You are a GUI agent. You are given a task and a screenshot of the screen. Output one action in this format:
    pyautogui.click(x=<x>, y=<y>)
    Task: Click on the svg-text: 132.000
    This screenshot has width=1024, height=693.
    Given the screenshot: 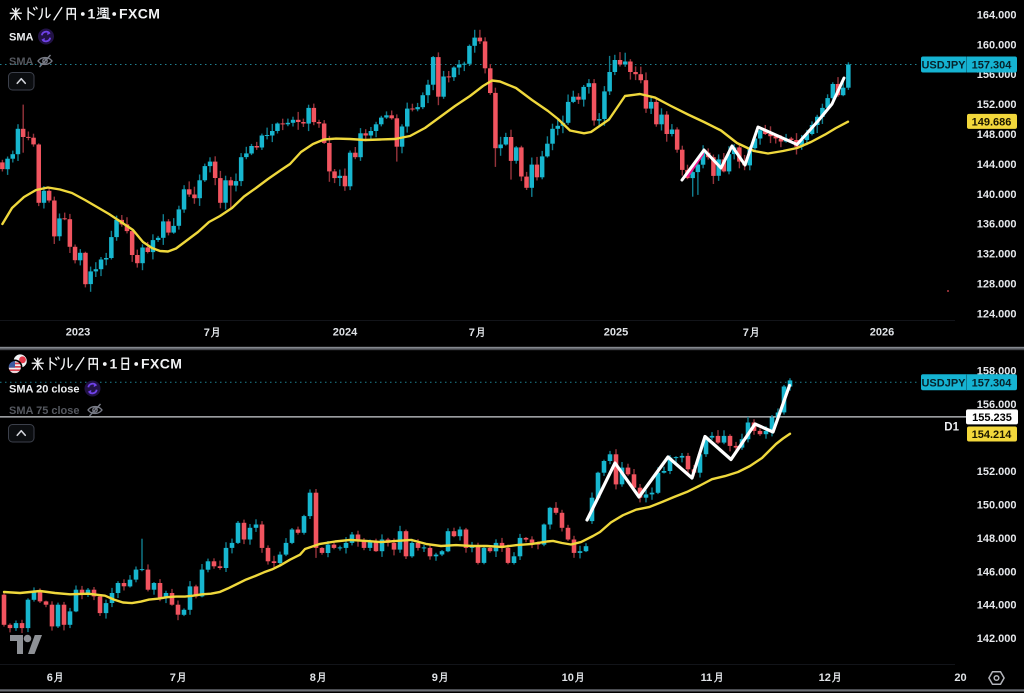 What is the action you would take?
    pyautogui.click(x=997, y=255)
    